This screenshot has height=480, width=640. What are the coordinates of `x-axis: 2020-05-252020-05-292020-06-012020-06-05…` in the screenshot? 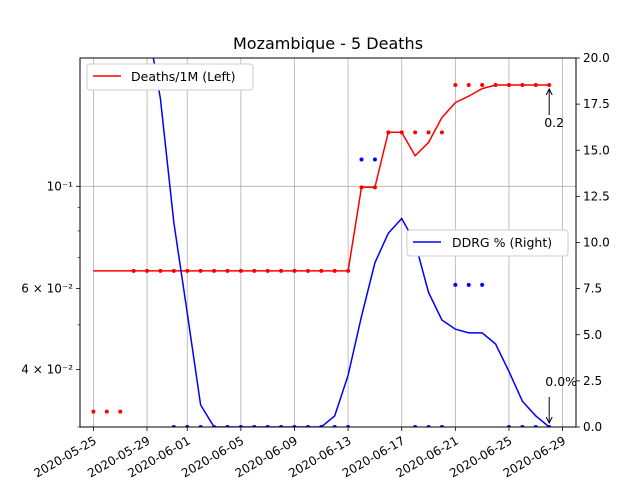 It's located at (300, 453).